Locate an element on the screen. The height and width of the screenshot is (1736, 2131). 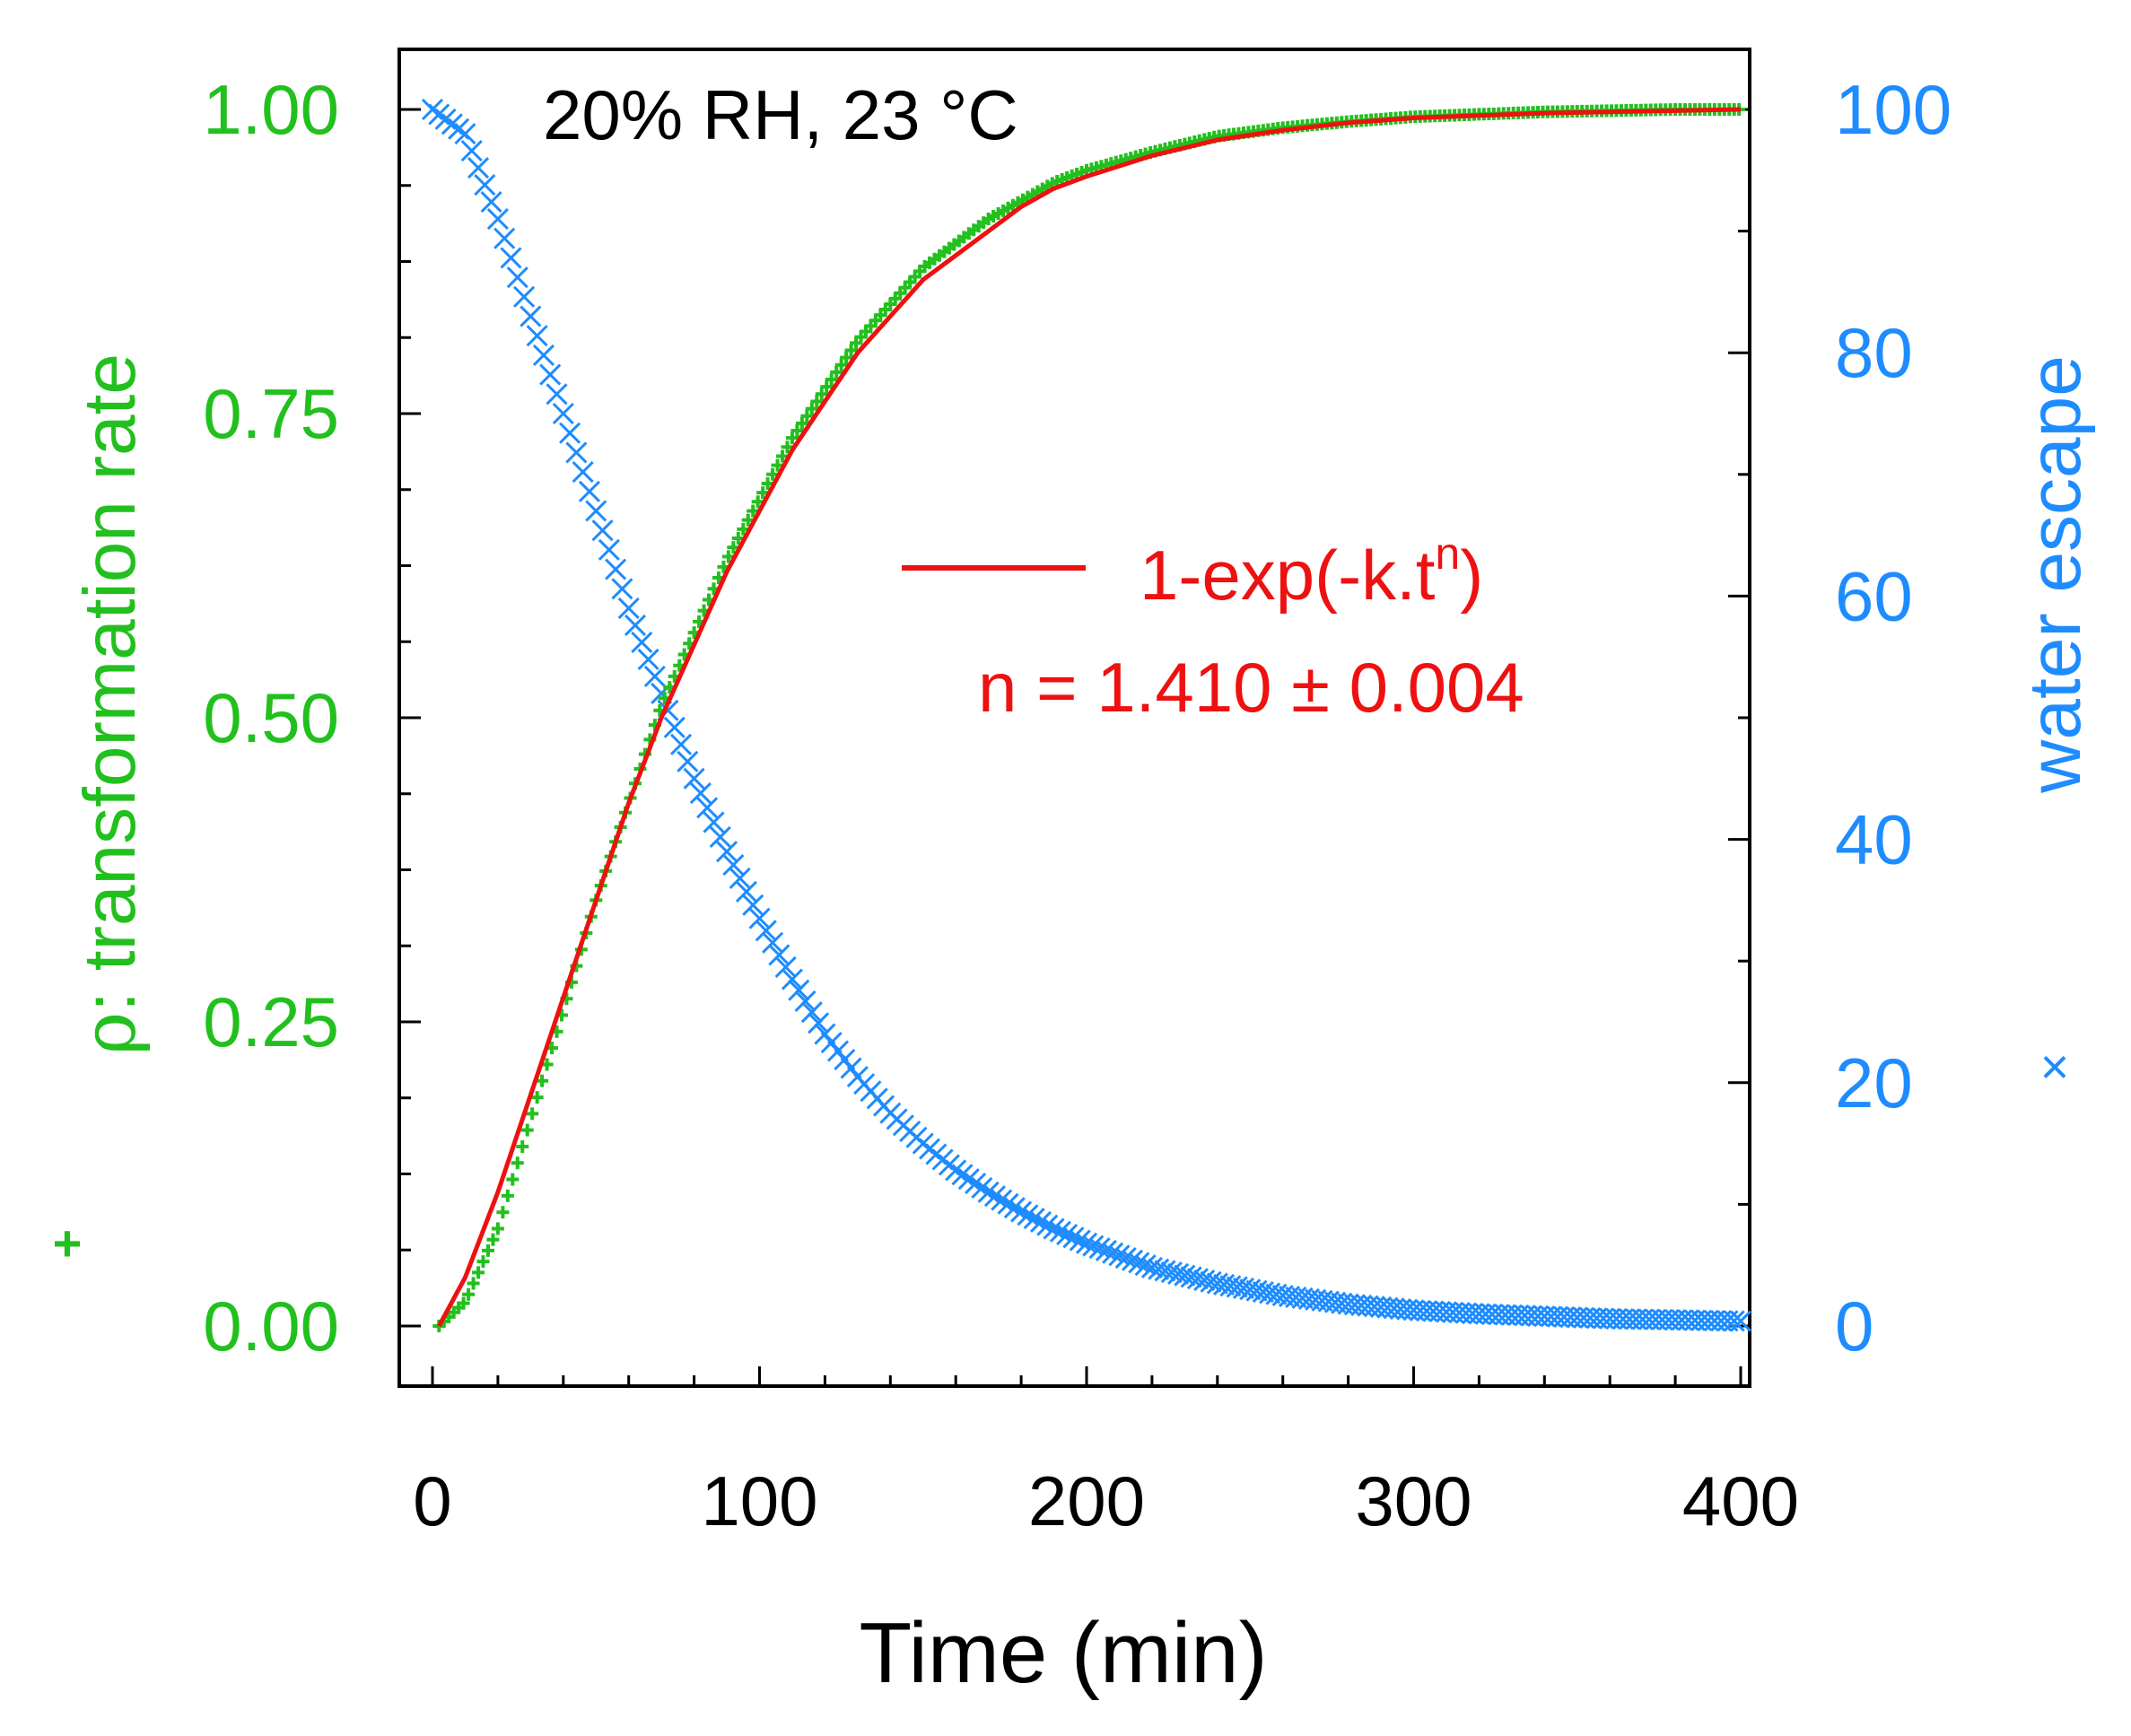
y-left-tick-label: 0.75 is located at coordinates (271, 414).